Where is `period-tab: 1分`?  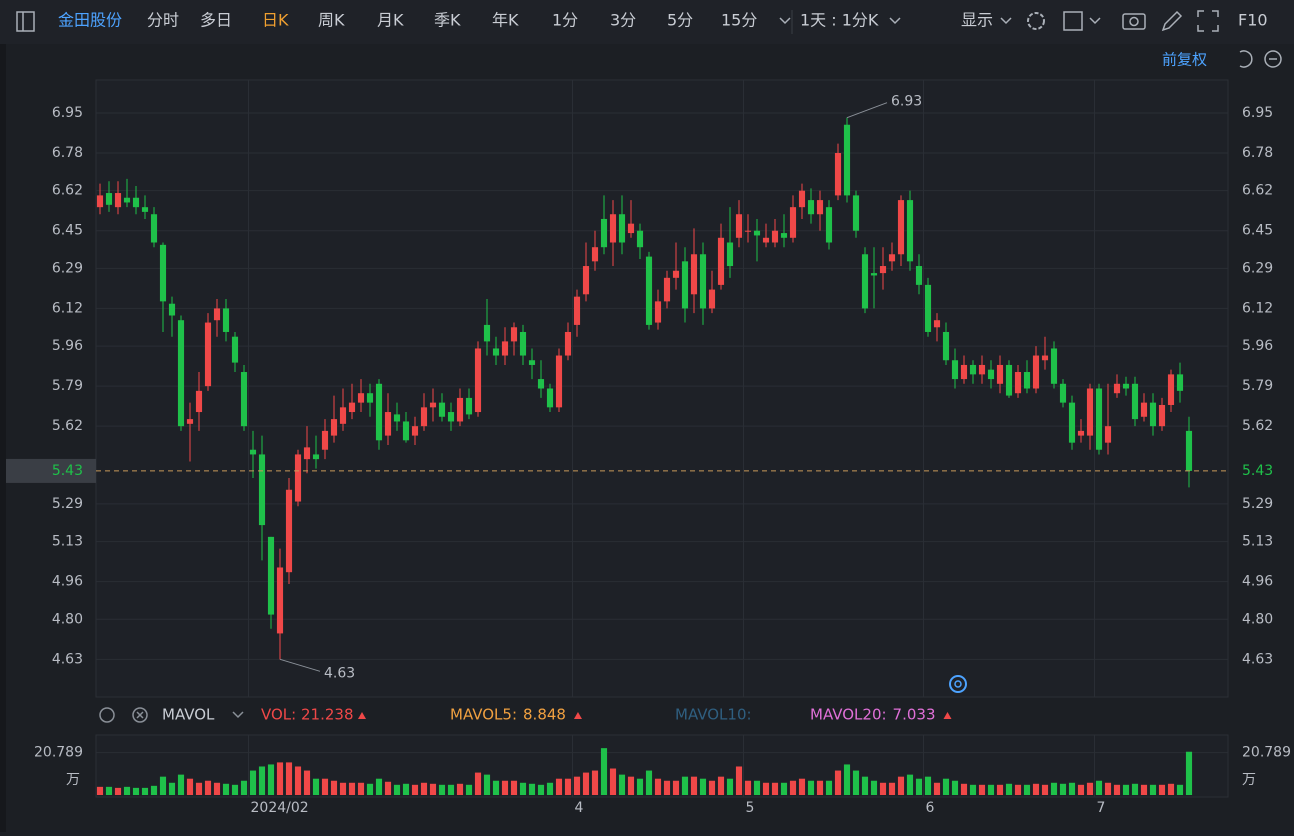
period-tab: 1分 is located at coordinates (565, 20).